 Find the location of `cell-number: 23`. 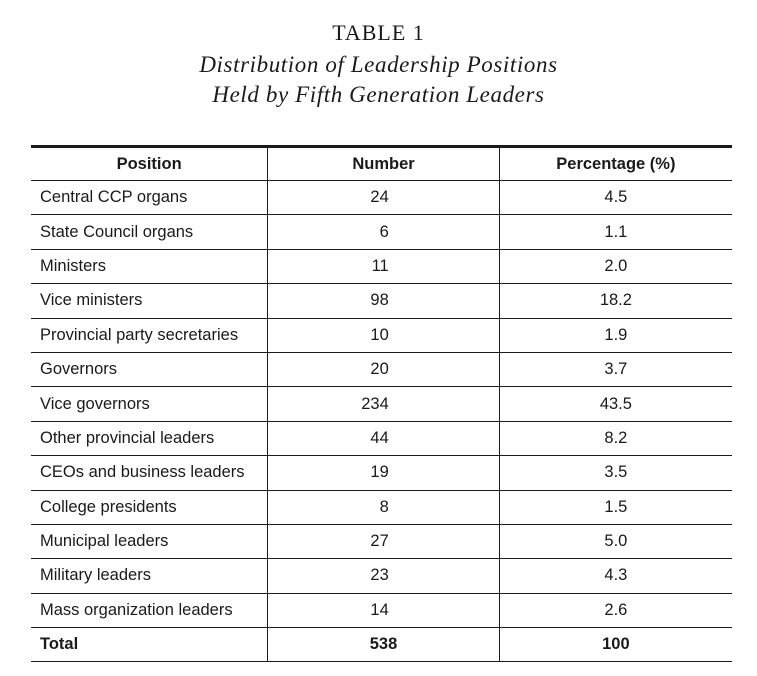

cell-number: 23 is located at coordinates (383, 576).